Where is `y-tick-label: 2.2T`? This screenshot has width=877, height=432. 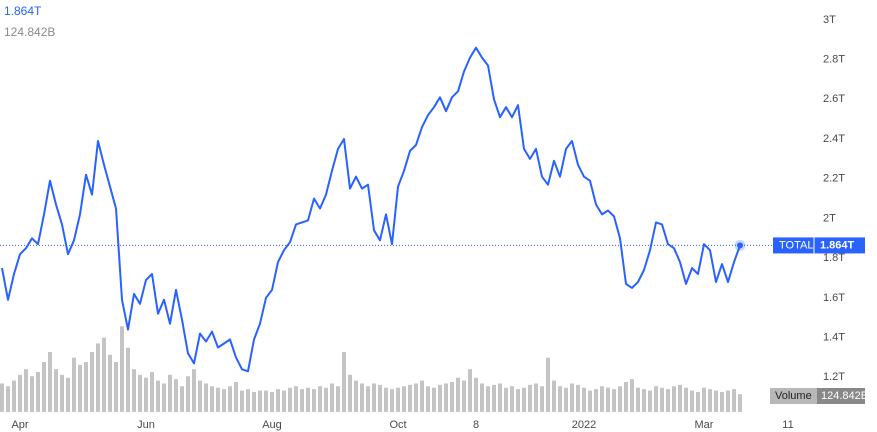 y-tick-label: 2.2T is located at coordinates (834, 179).